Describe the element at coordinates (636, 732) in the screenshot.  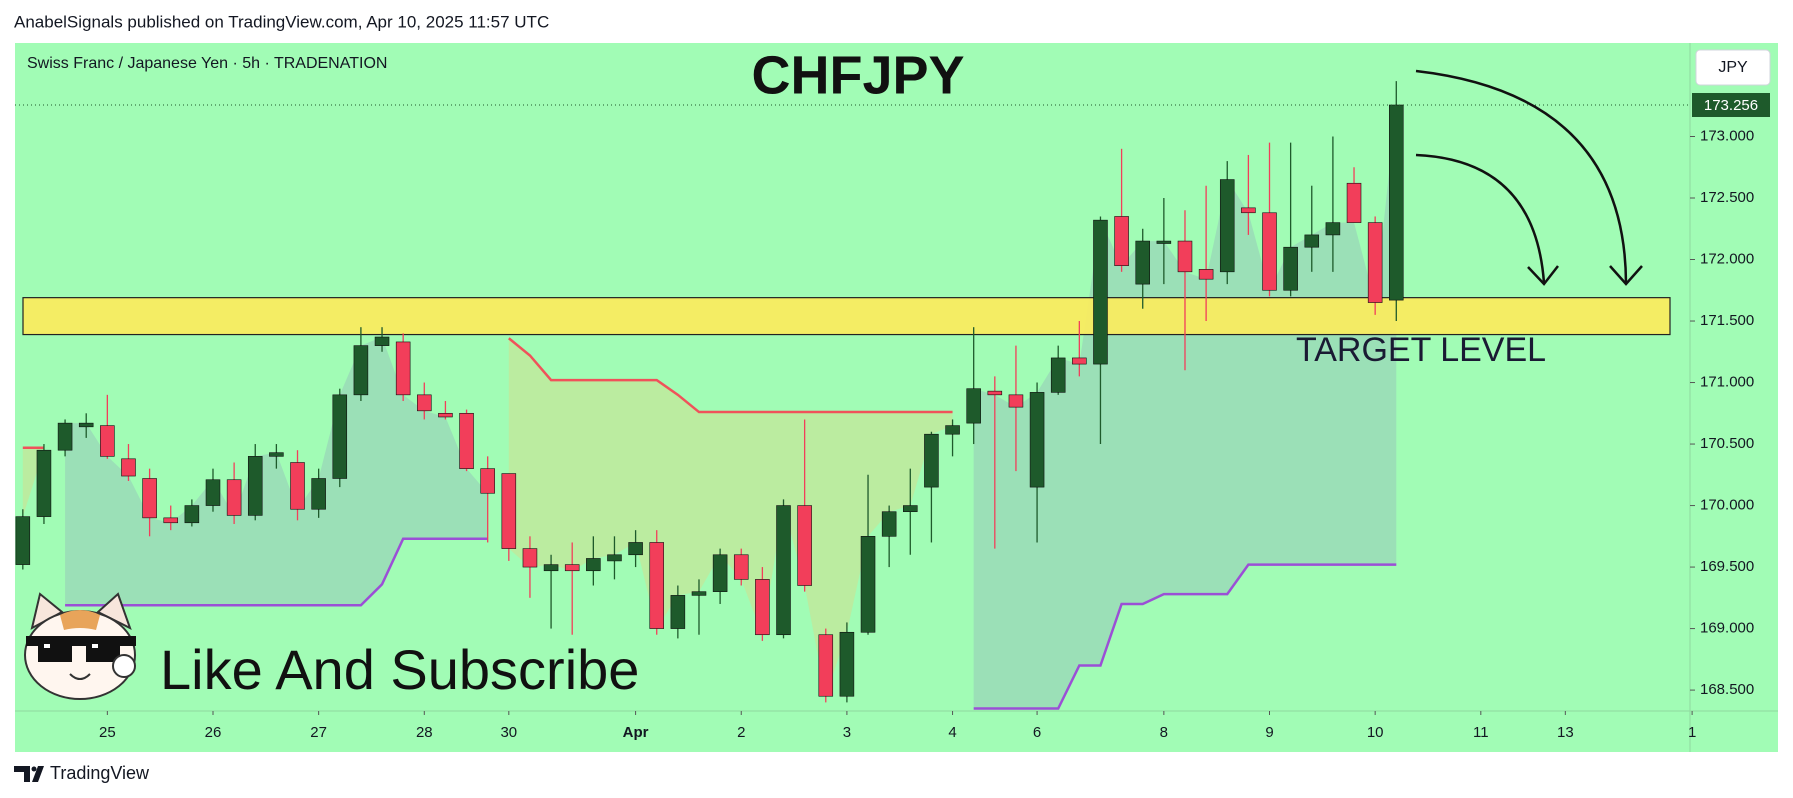
I see `x-tick-label: Apr` at that location.